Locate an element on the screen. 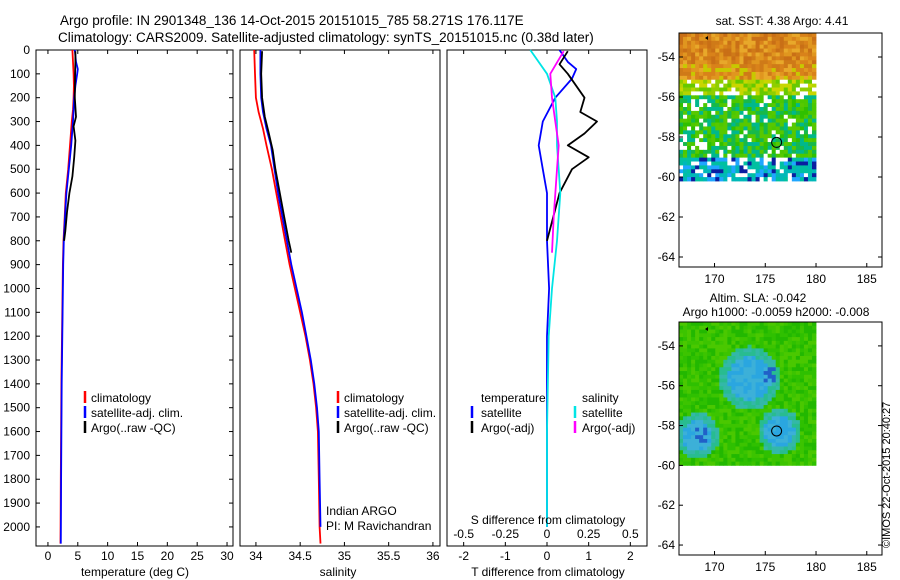 This screenshot has width=900, height=580. map-corner-marker is located at coordinates (706, 38).